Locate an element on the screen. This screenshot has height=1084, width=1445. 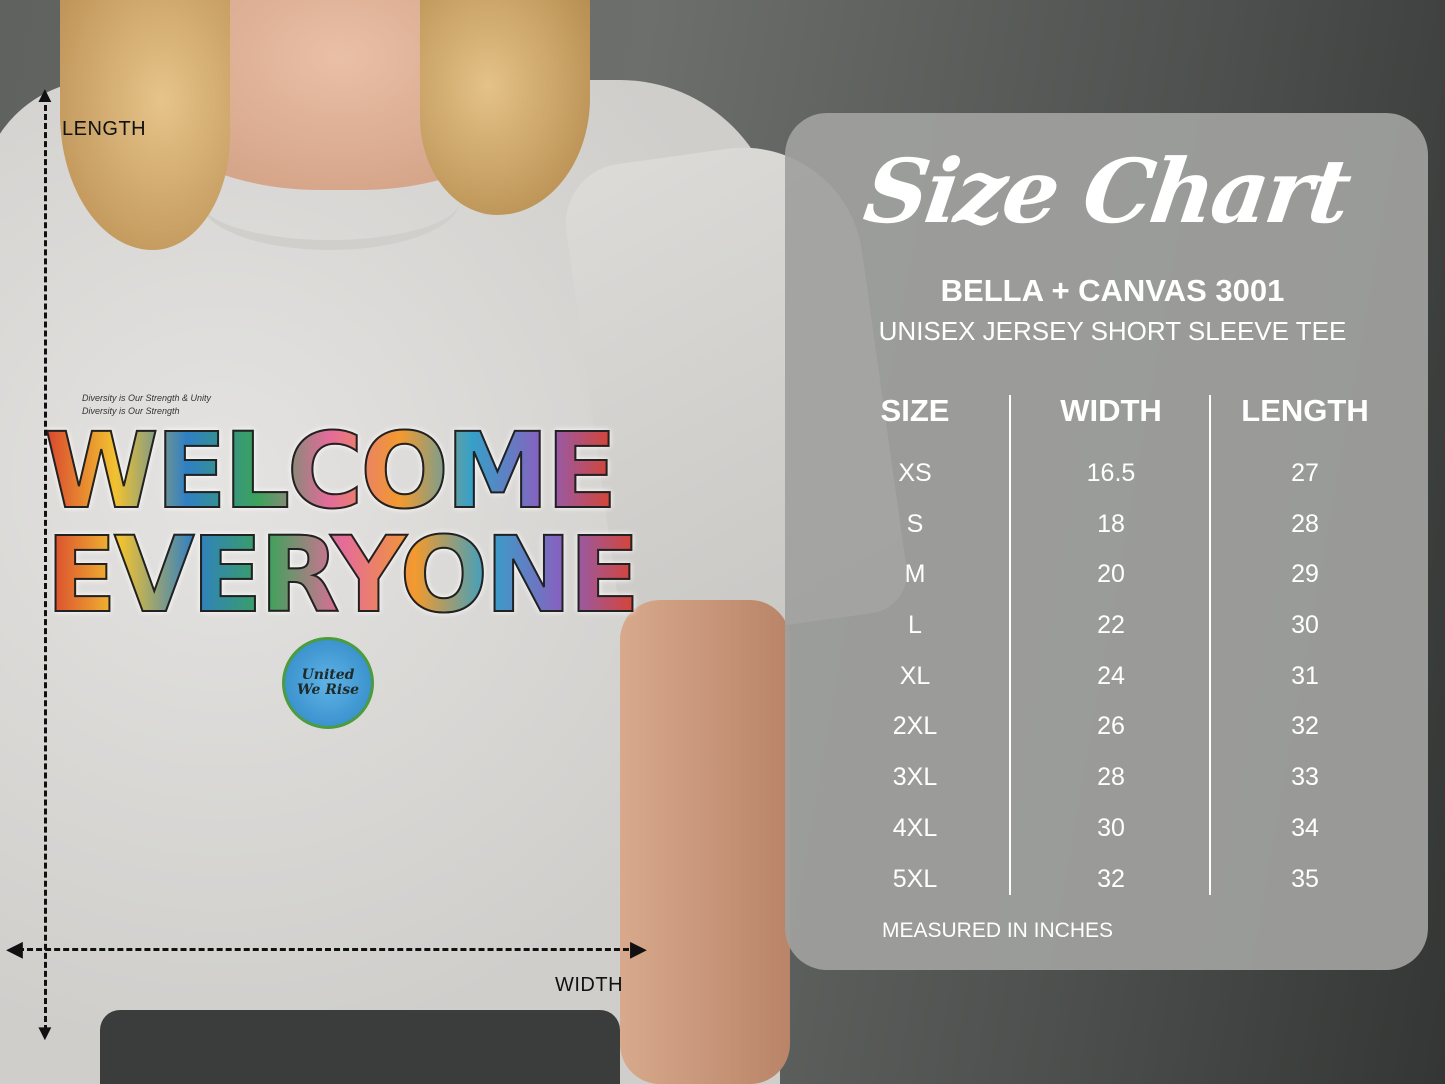
size-chart-title: Size Chart is located at coordinates (1106, 191).